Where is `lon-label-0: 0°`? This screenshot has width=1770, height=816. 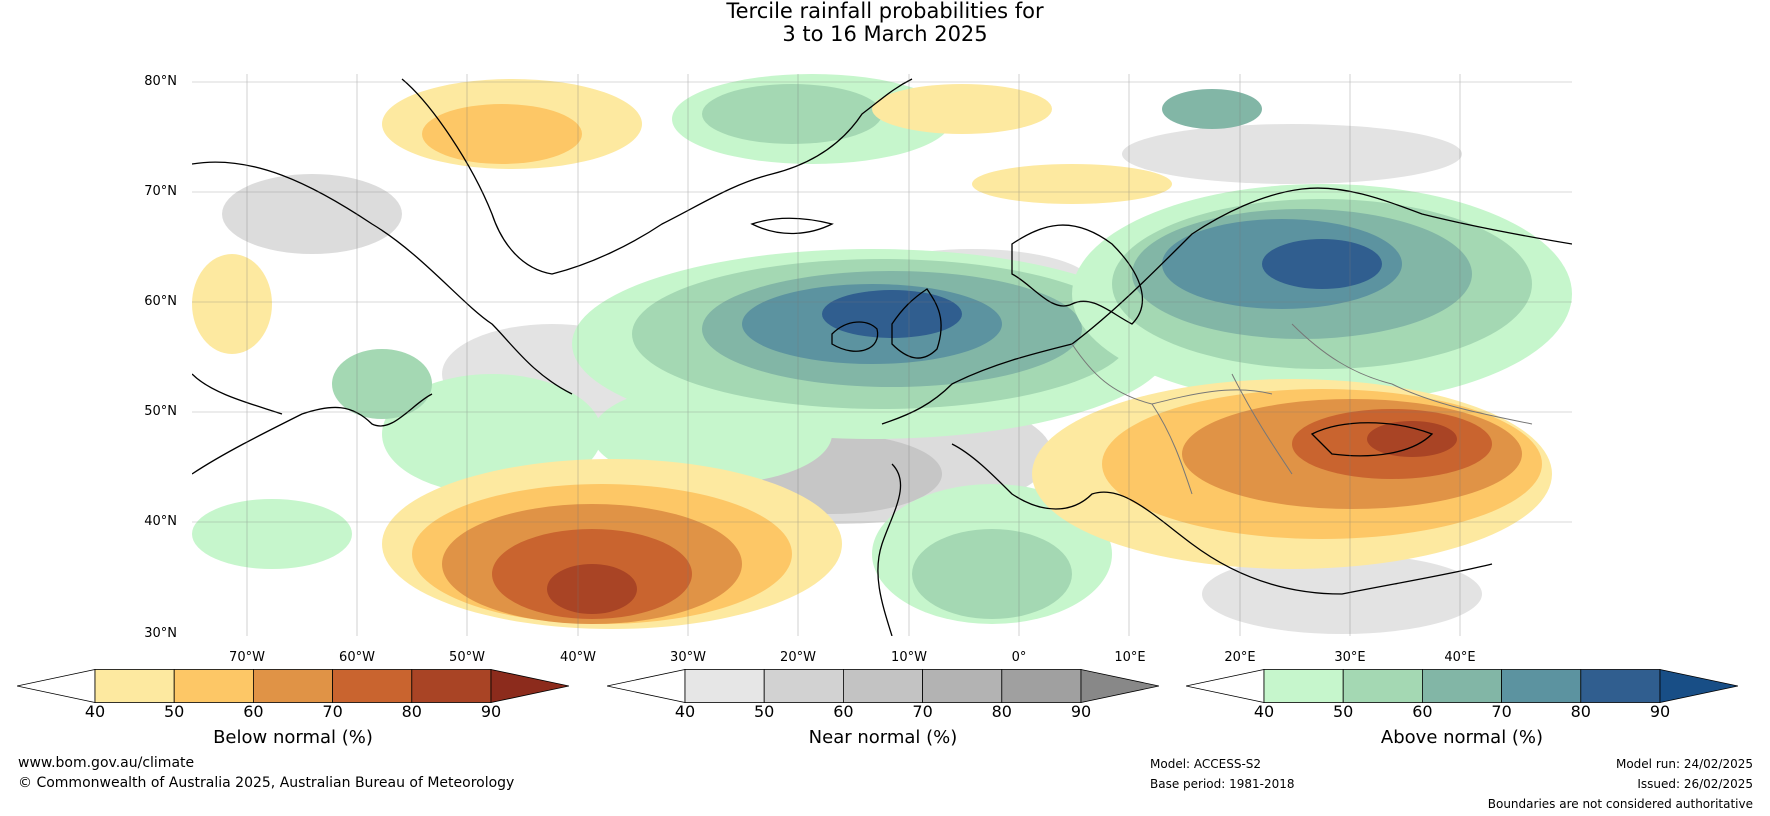 lon-label-0: 0° is located at coordinates (1019, 657).